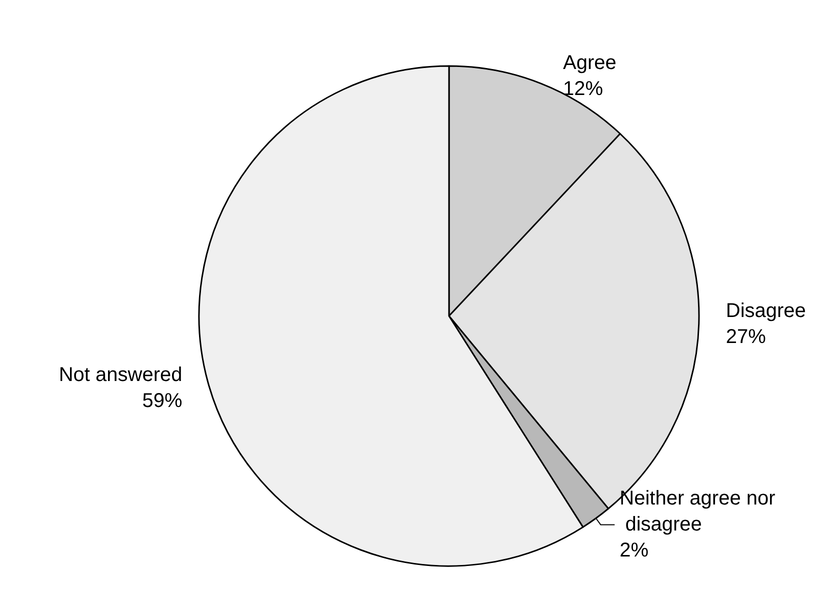  I want to click on slice-label: Agree, so click(589, 63).